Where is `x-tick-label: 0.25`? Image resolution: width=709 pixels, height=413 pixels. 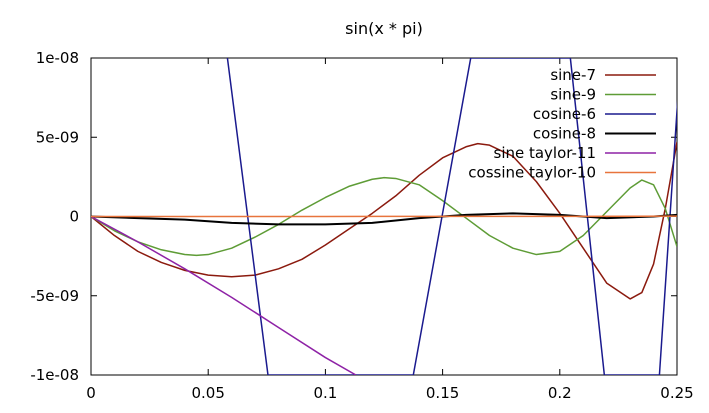
x-tick-label: 0.25 is located at coordinates (676, 393).